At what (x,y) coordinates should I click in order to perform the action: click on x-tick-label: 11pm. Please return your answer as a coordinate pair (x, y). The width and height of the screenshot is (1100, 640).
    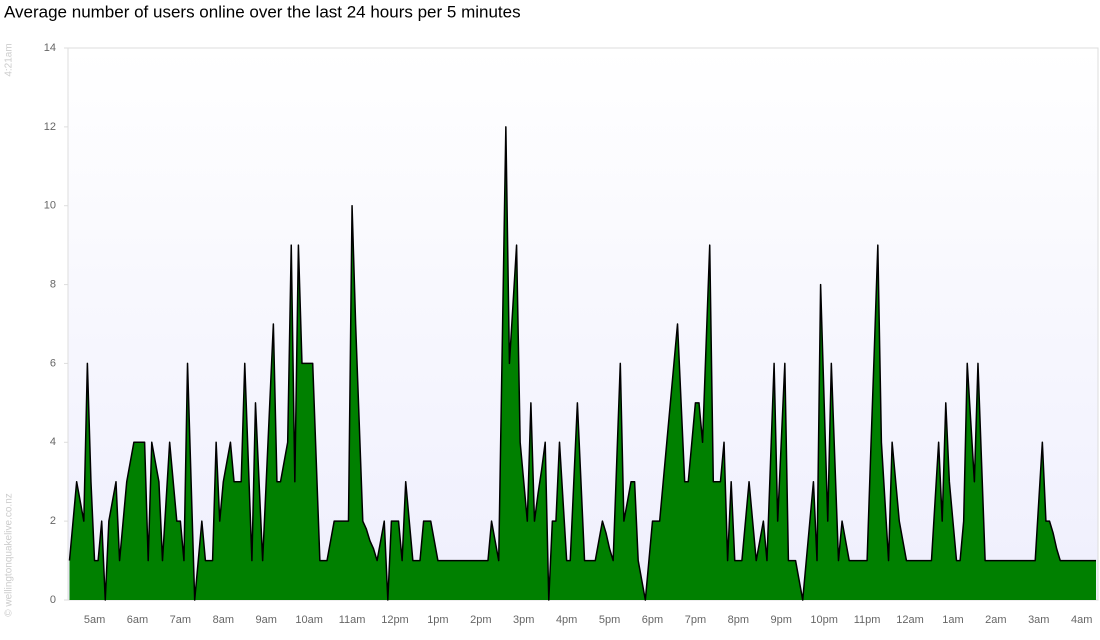
    Looking at the image, I should click on (867, 620).